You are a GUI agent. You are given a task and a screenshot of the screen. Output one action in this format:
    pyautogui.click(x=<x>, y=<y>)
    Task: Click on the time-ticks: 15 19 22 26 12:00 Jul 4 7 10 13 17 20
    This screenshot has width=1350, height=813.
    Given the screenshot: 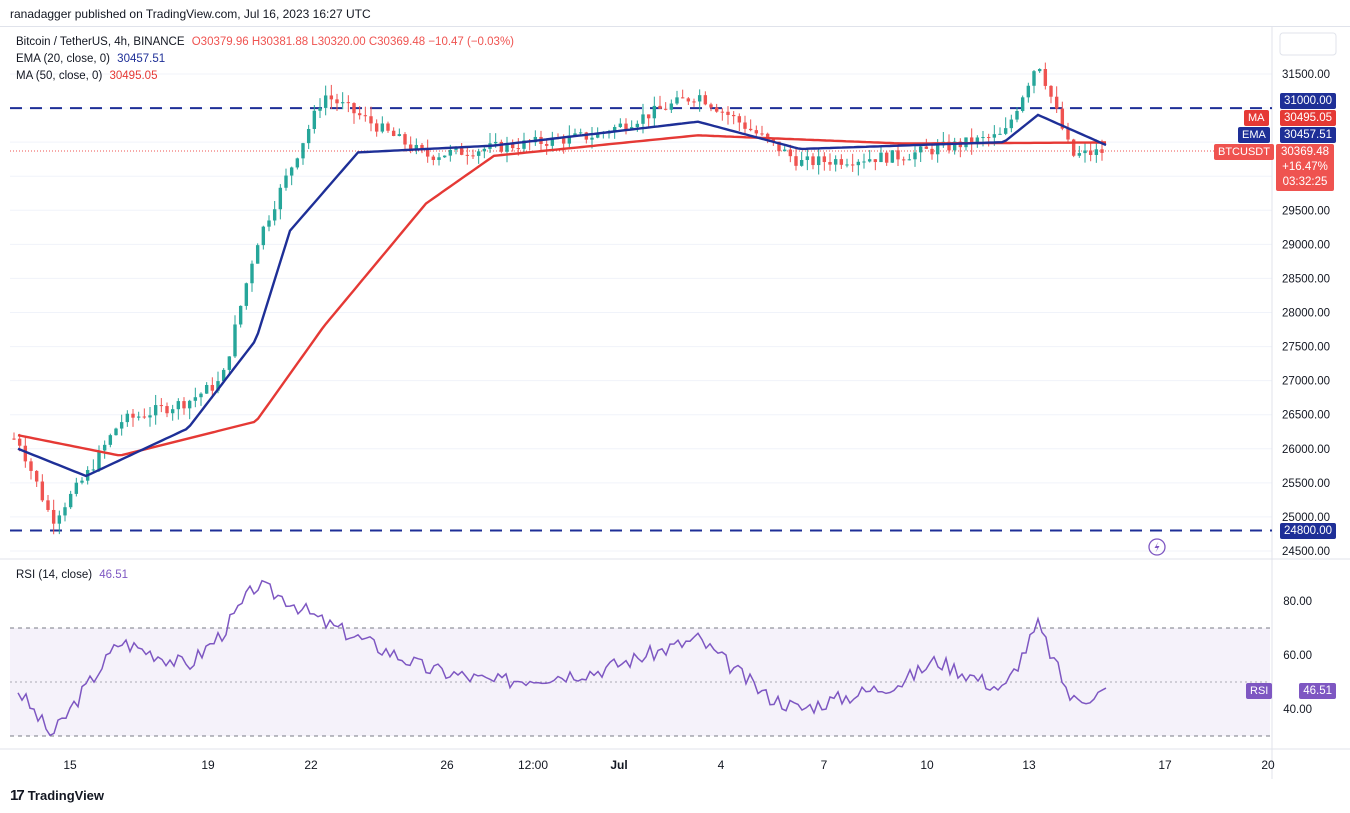 What is the action you would take?
    pyautogui.click(x=669, y=765)
    